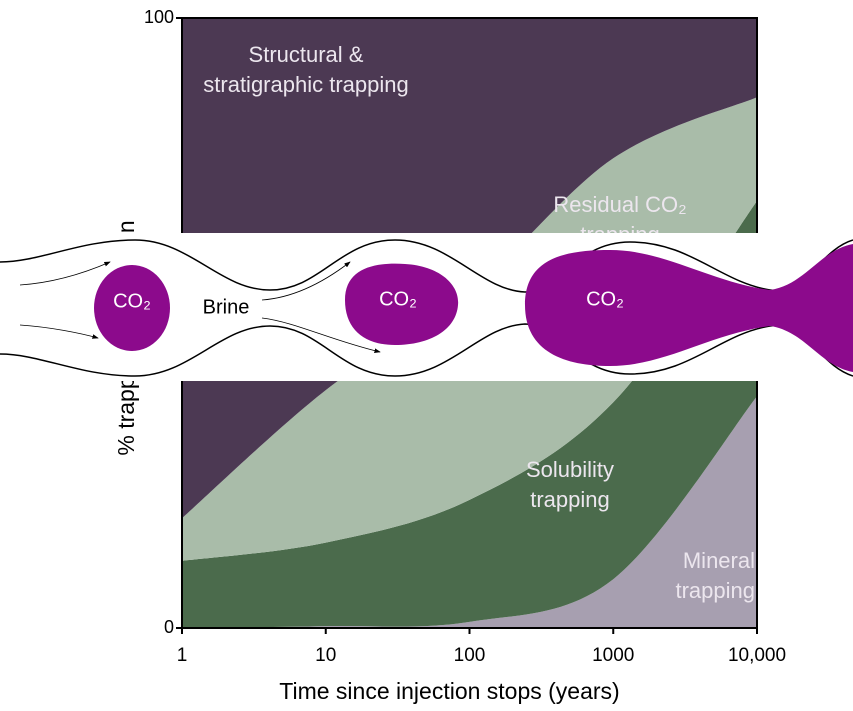 Image resolution: width=853 pixels, height=711 pixels. I want to click on x-axis-title: Time since injection stops (years), so click(449, 691).